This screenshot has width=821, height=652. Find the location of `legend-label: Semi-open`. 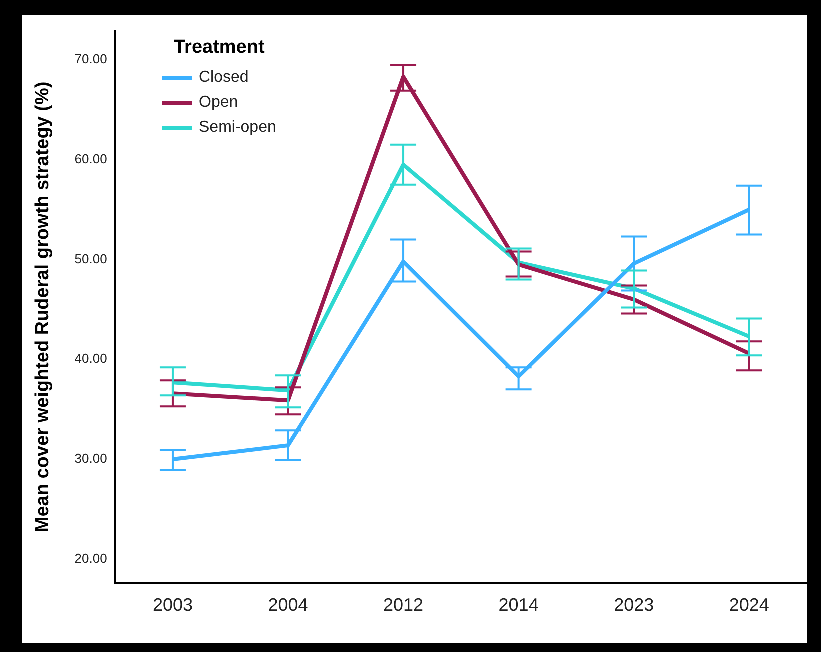

legend-label: Semi-open is located at coordinates (237, 127).